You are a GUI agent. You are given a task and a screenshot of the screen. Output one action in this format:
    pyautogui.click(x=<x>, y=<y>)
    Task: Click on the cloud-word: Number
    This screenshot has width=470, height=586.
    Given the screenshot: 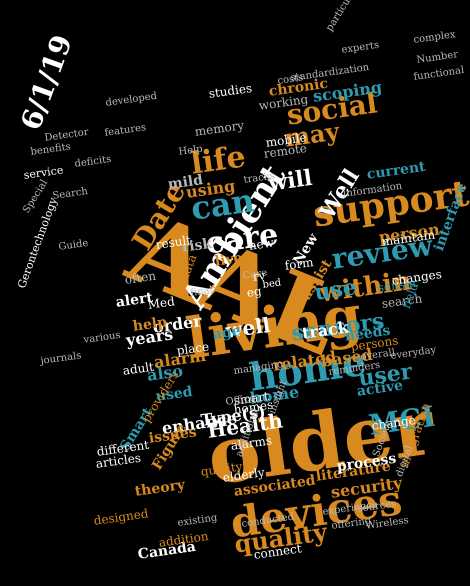 What is the action you would take?
    pyautogui.click(x=437, y=57)
    